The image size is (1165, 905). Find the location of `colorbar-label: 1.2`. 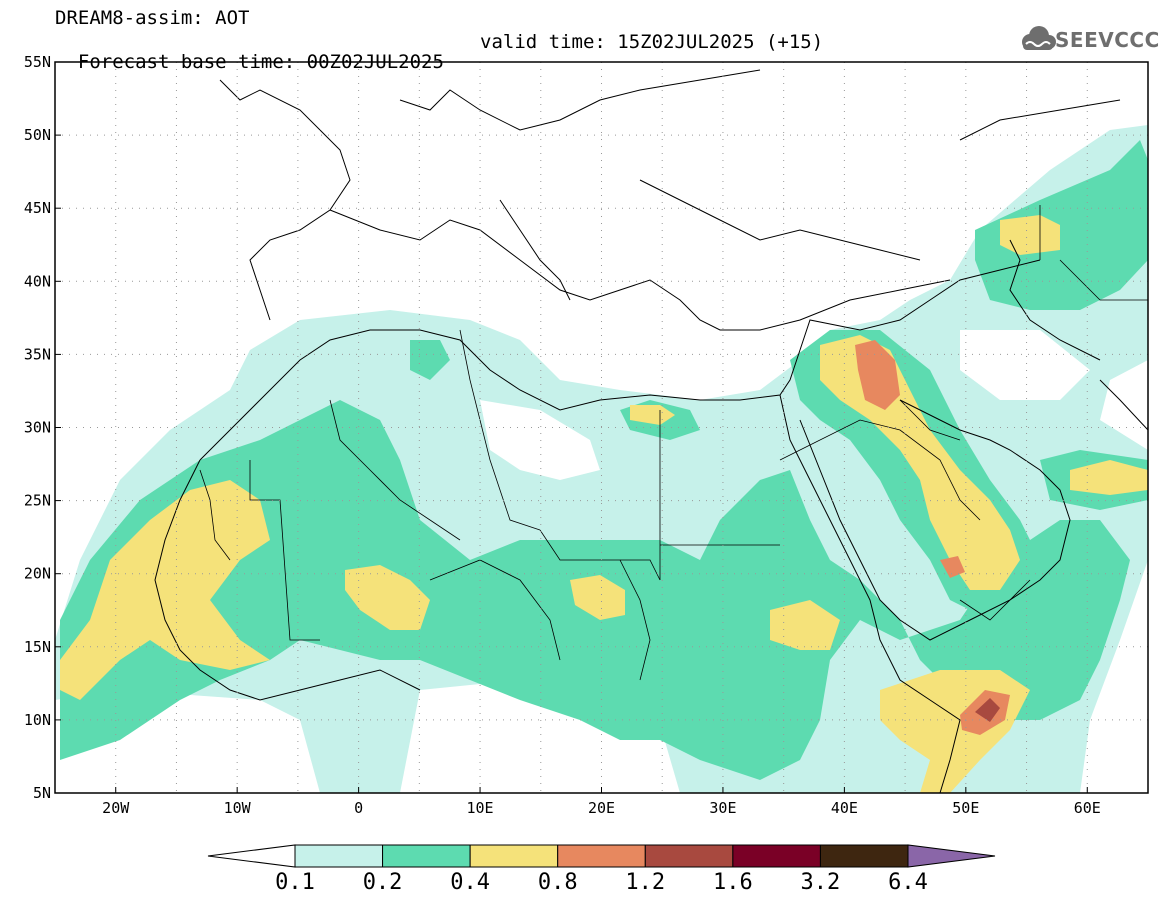

colorbar-label: 1.2 is located at coordinates (645, 882).